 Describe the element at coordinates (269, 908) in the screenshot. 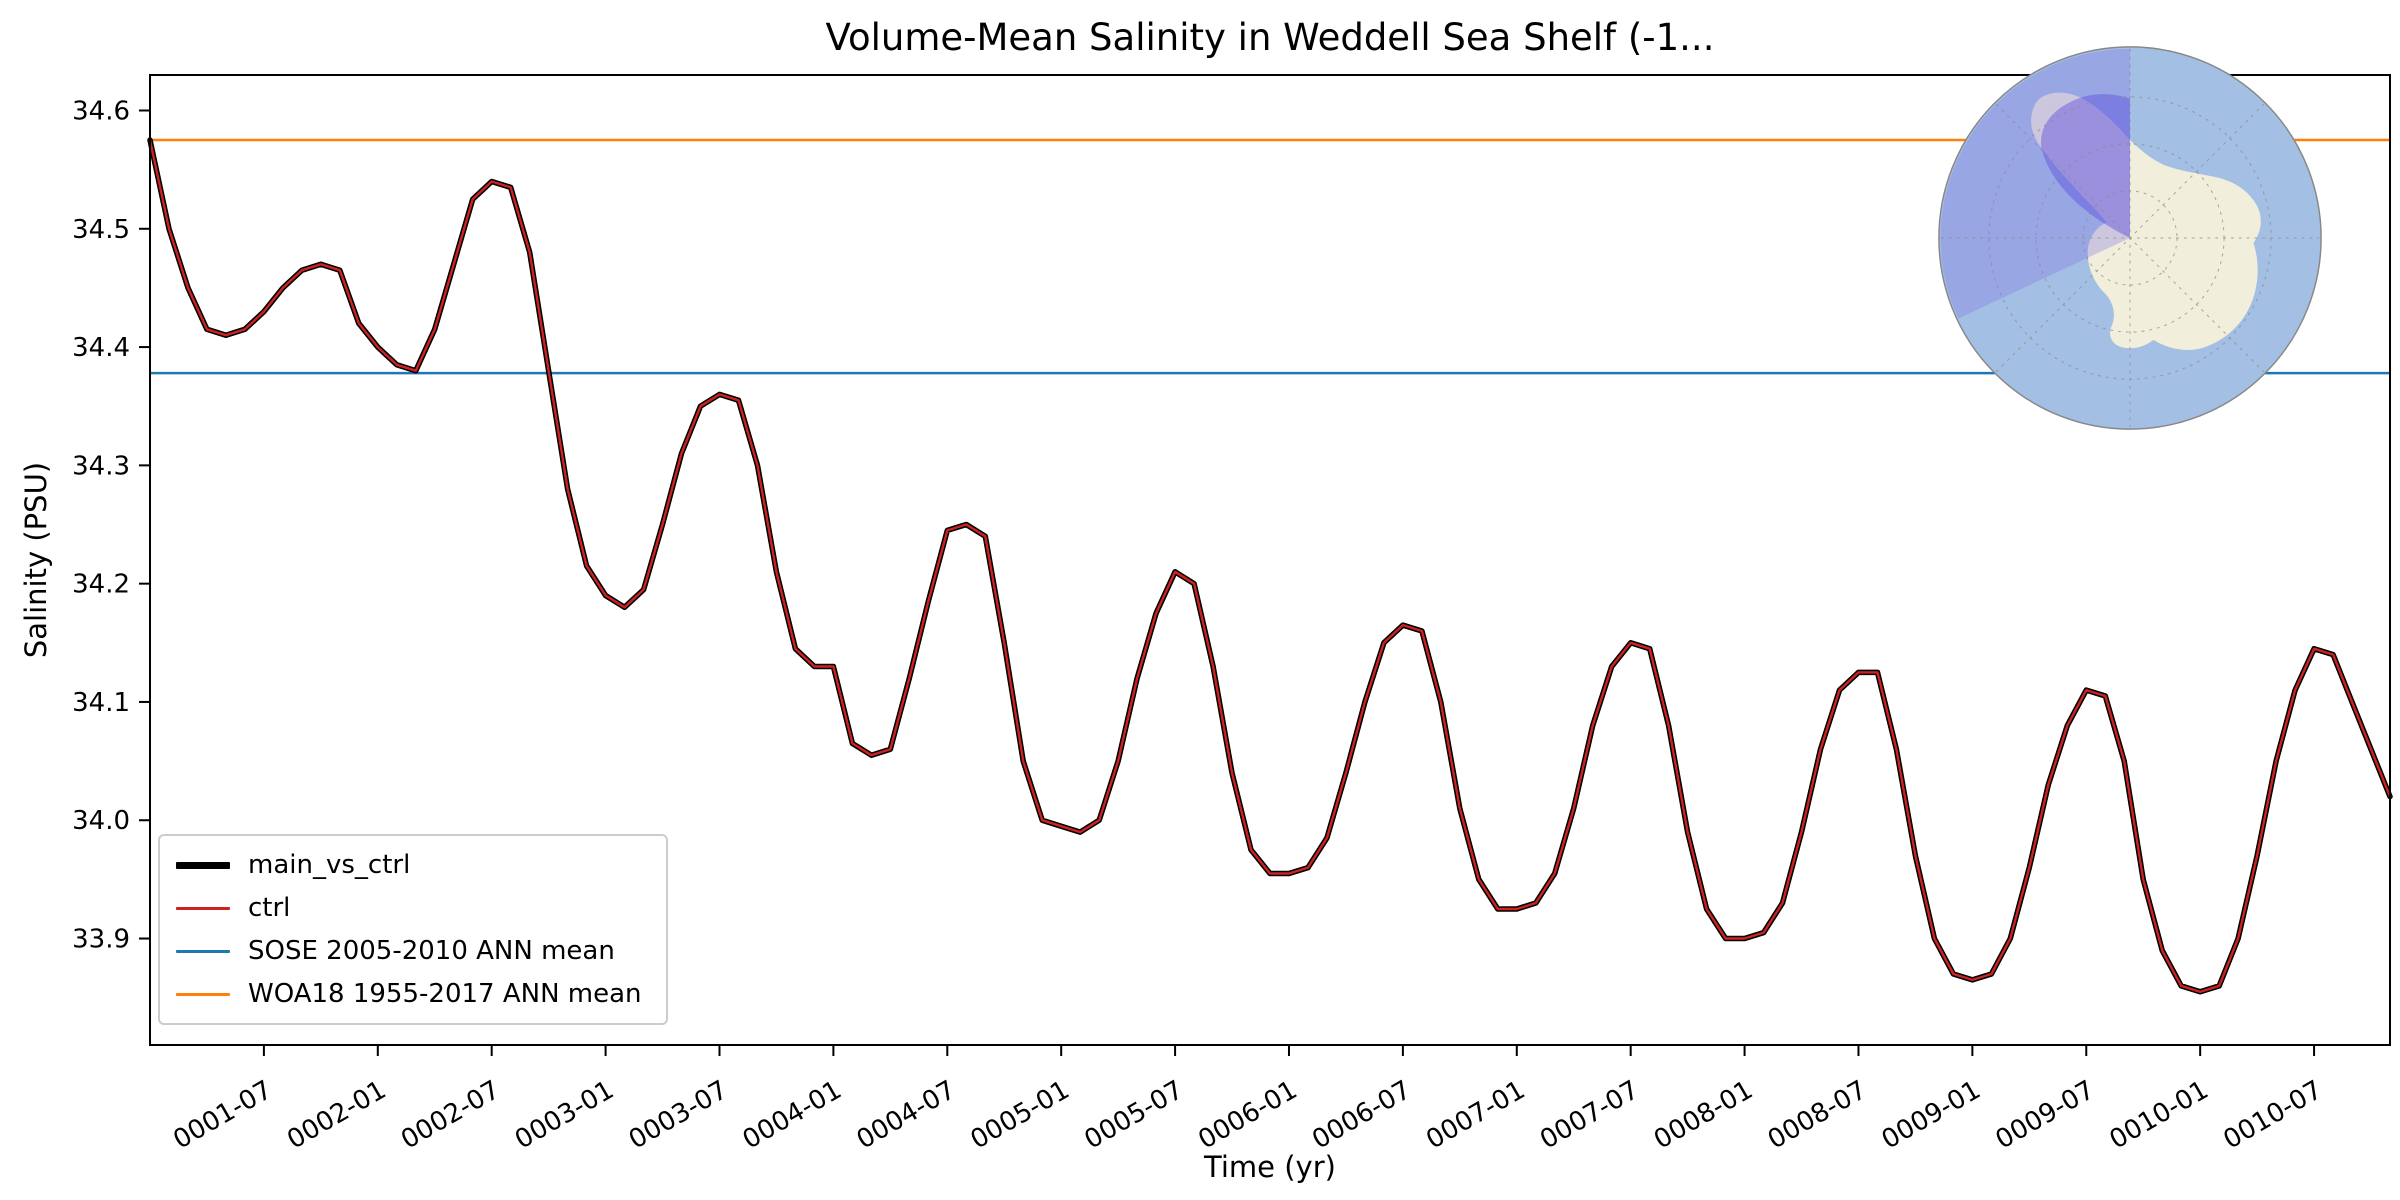

I see `legend-label: ctrl` at that location.